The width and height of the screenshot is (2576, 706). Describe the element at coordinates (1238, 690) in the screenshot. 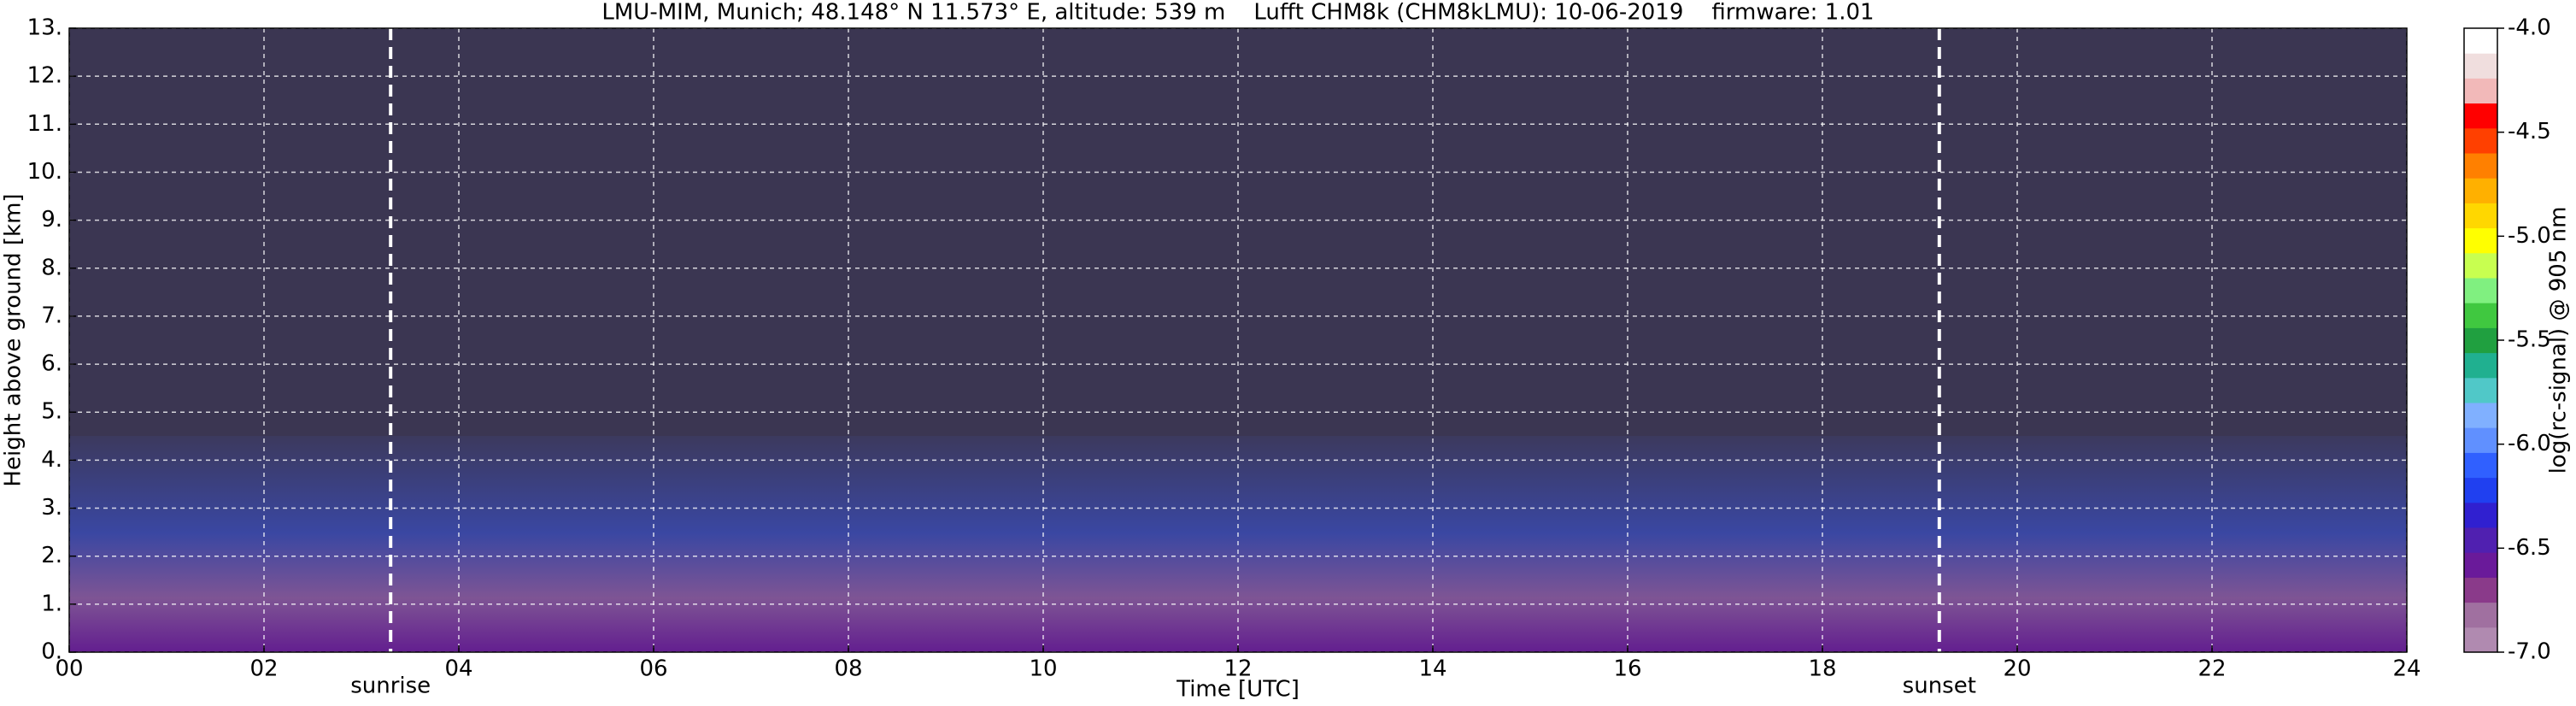

I see `x-axis-label: Time [UTC]` at that location.